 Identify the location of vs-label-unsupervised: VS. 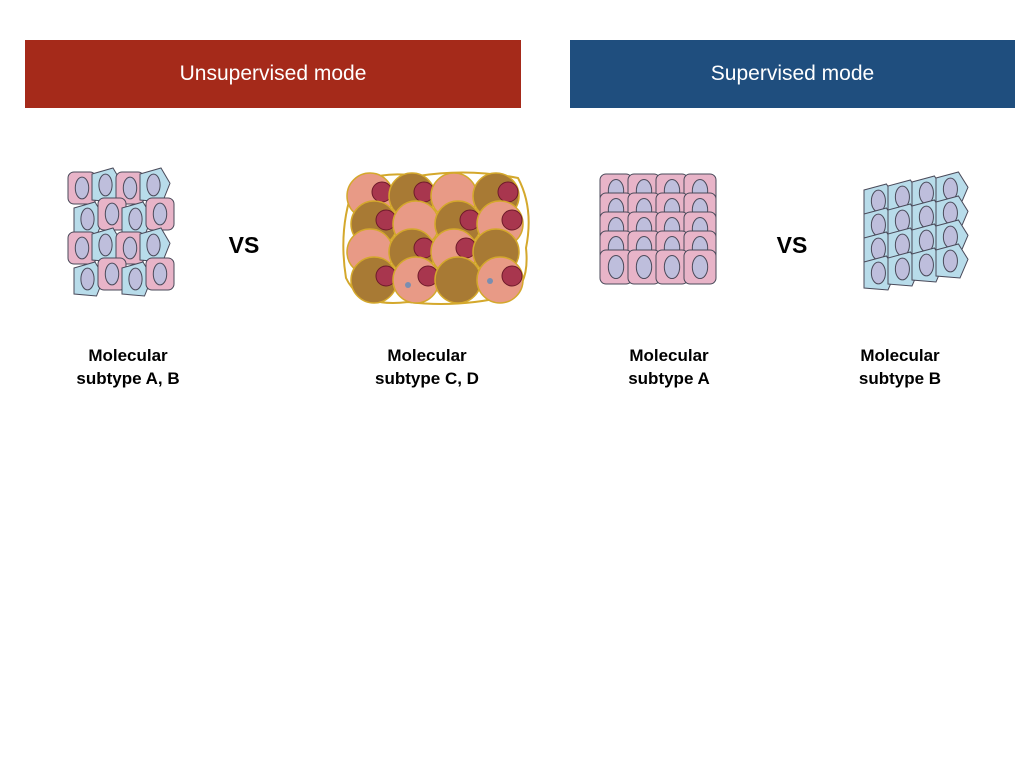
(244, 245).